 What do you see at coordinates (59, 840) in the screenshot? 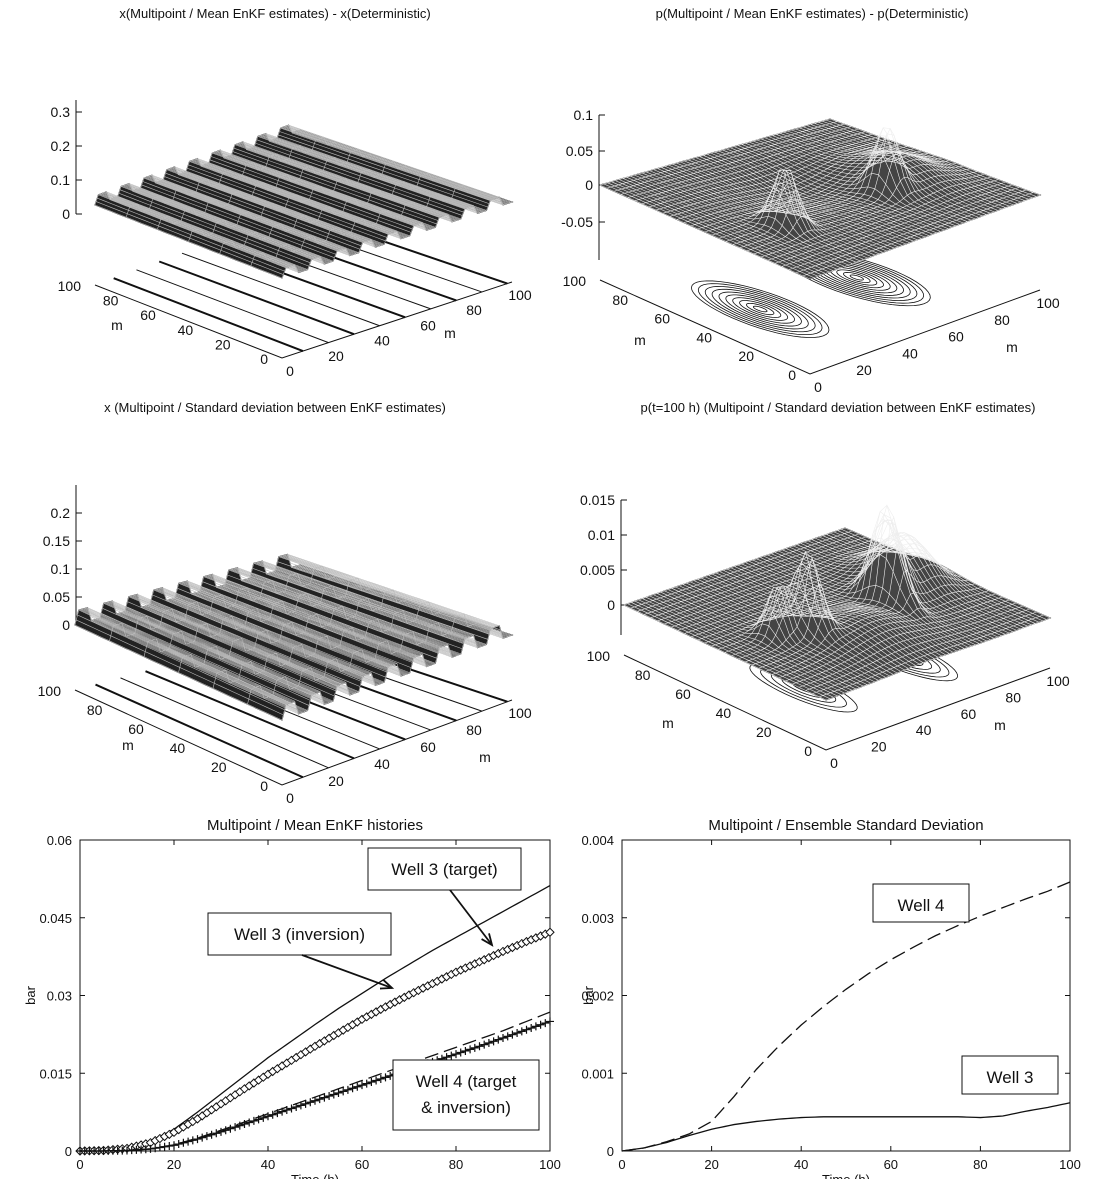
I see `y-tick-label: 0.06` at bounding box center [59, 840].